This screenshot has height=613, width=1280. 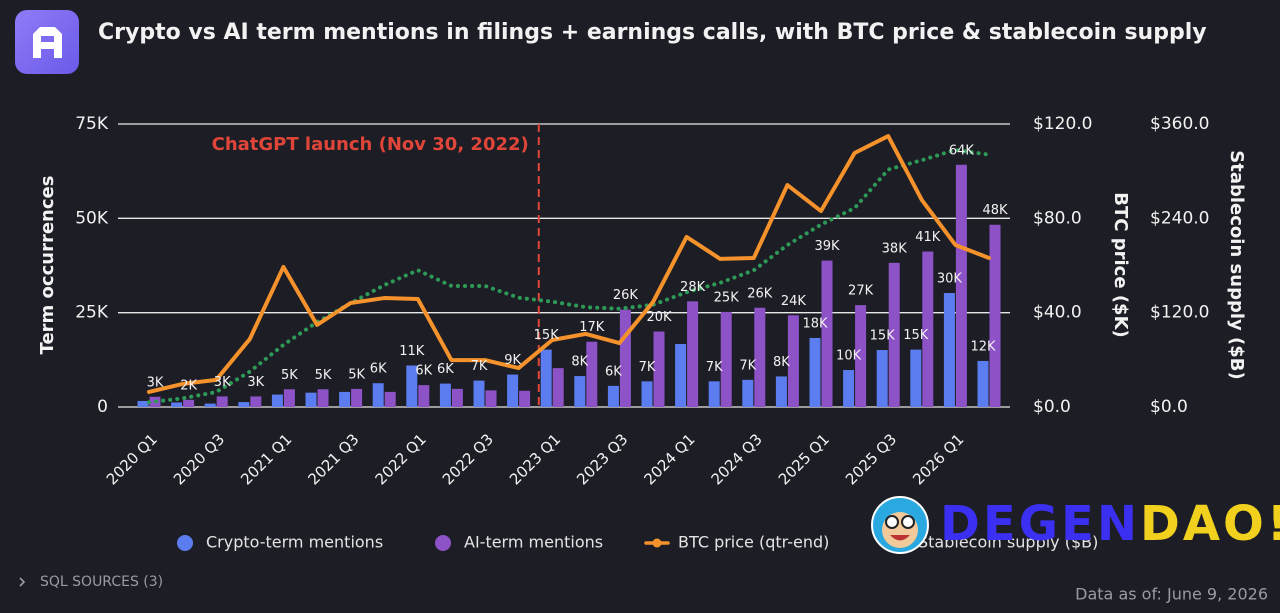 I want to click on x-tick-label: 2023 Q3, so click(x=602, y=459).